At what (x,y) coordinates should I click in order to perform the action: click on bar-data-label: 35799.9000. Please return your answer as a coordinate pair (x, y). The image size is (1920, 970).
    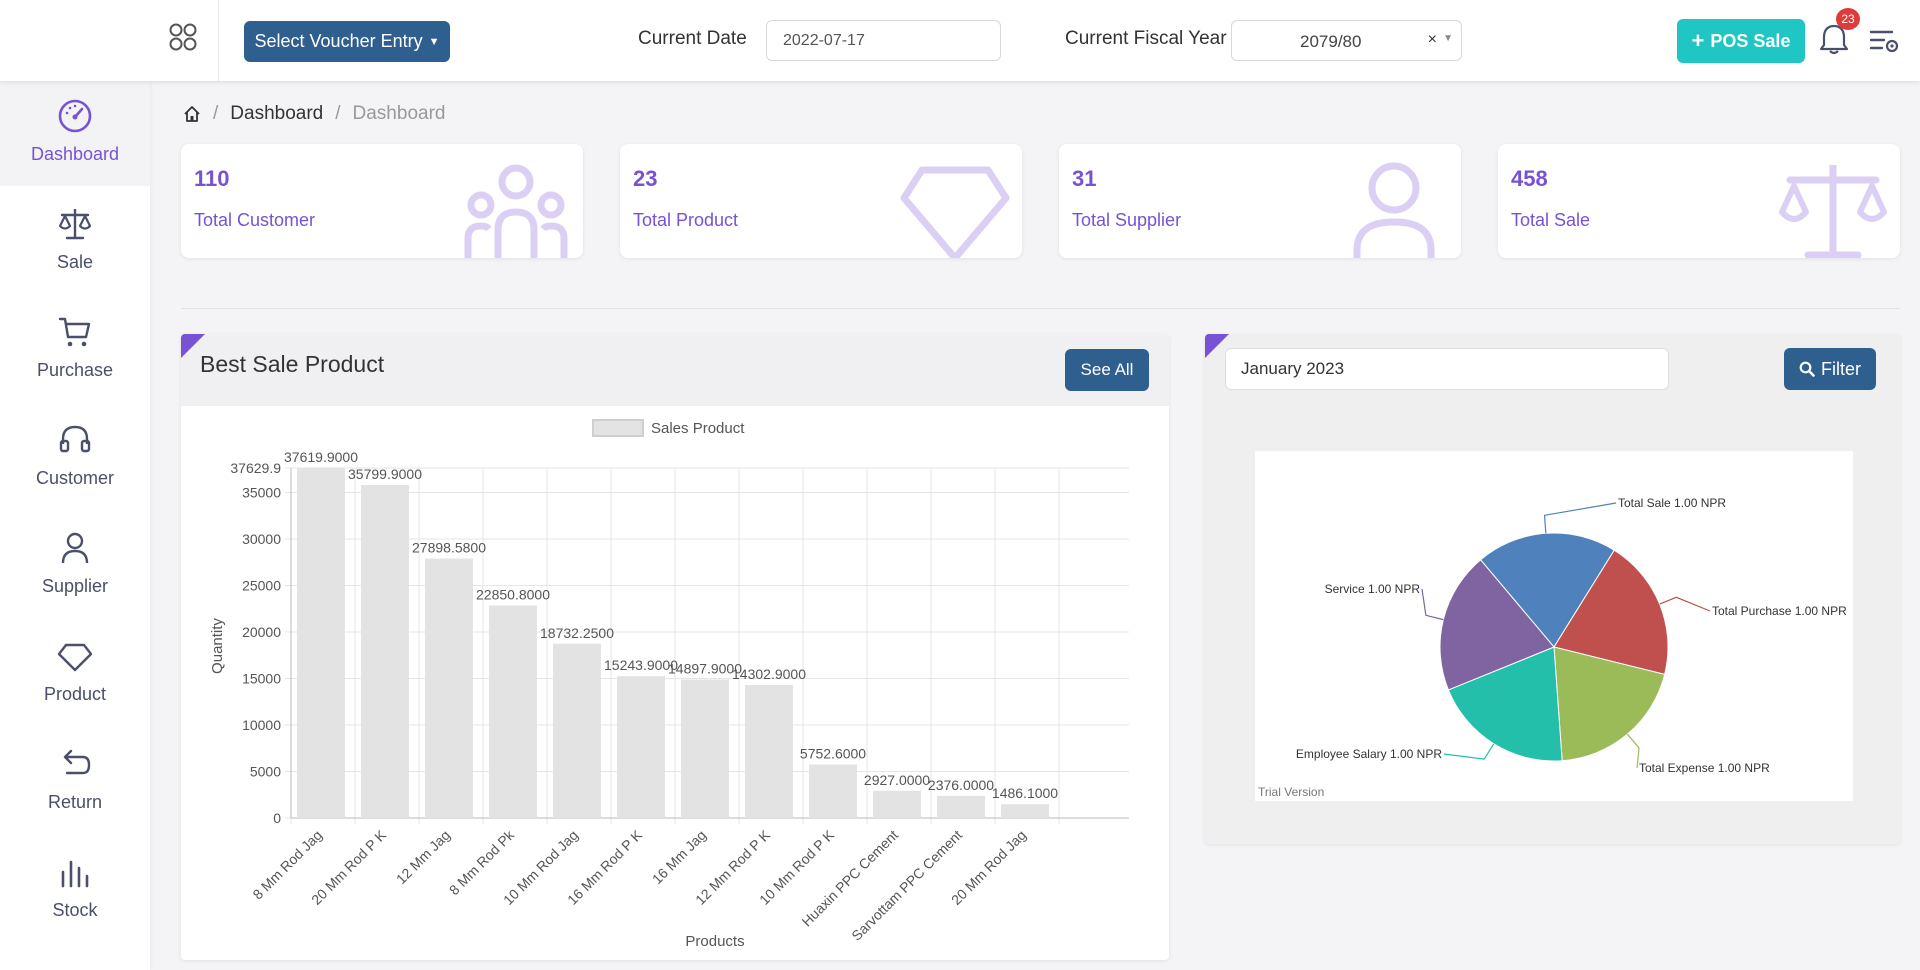
    Looking at the image, I should click on (385, 474).